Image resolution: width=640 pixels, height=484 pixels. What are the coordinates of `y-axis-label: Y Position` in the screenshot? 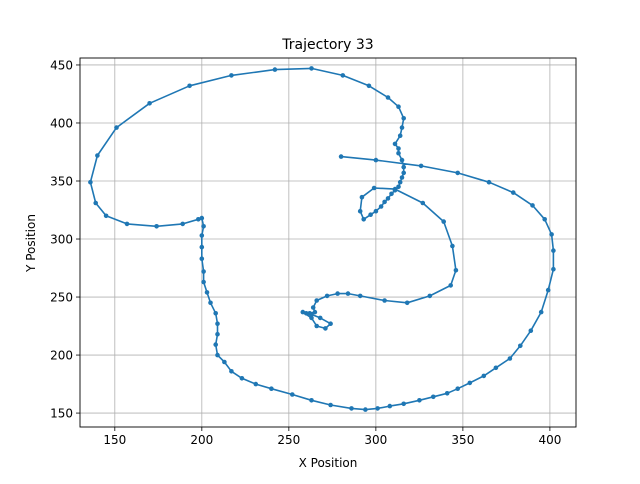 It's located at (31, 243).